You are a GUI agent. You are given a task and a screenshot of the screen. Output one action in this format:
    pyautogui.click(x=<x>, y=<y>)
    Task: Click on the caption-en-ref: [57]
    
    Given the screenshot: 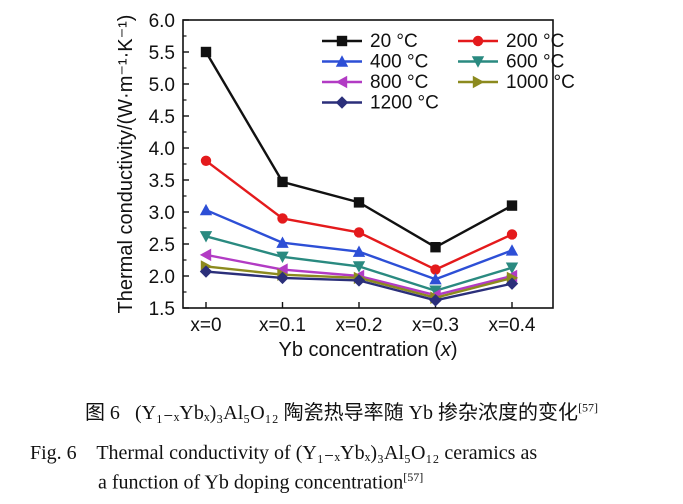 What is the action you would take?
    pyautogui.click(x=413, y=477)
    